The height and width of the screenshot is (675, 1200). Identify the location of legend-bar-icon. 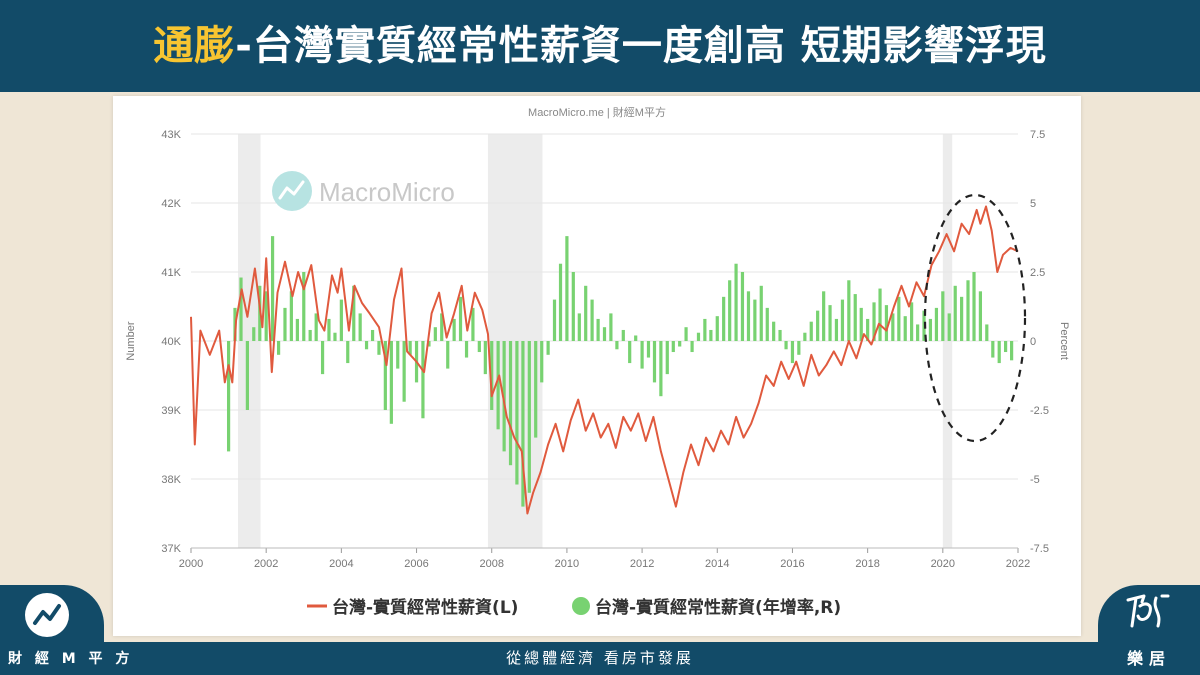
(581, 606).